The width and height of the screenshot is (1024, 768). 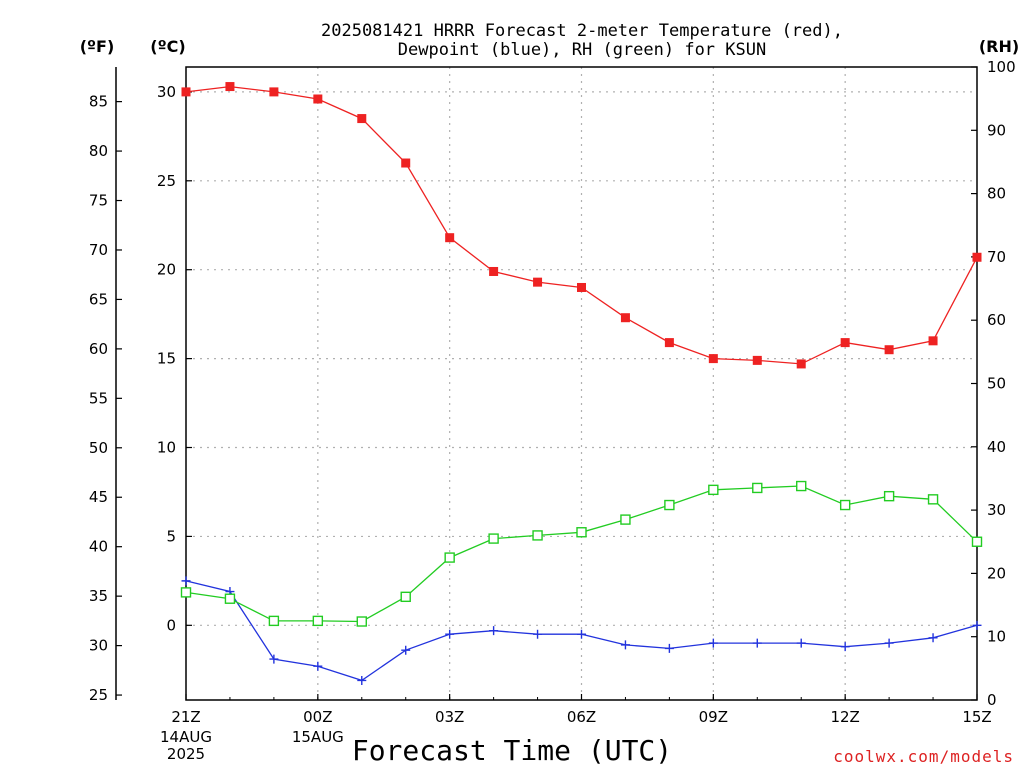 What do you see at coordinates (98, 547) in the screenshot?
I see `fahrenheit-tick-label: 40` at bounding box center [98, 547].